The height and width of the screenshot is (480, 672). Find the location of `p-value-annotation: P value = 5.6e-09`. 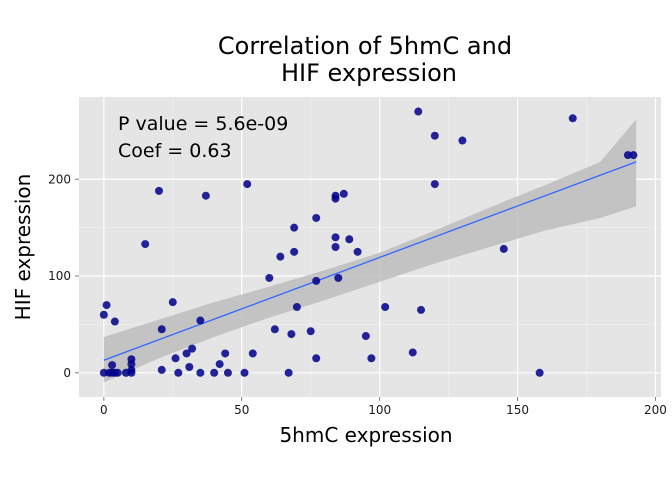

p-value-annotation: P value = 5.6e-09 is located at coordinates (203, 124).